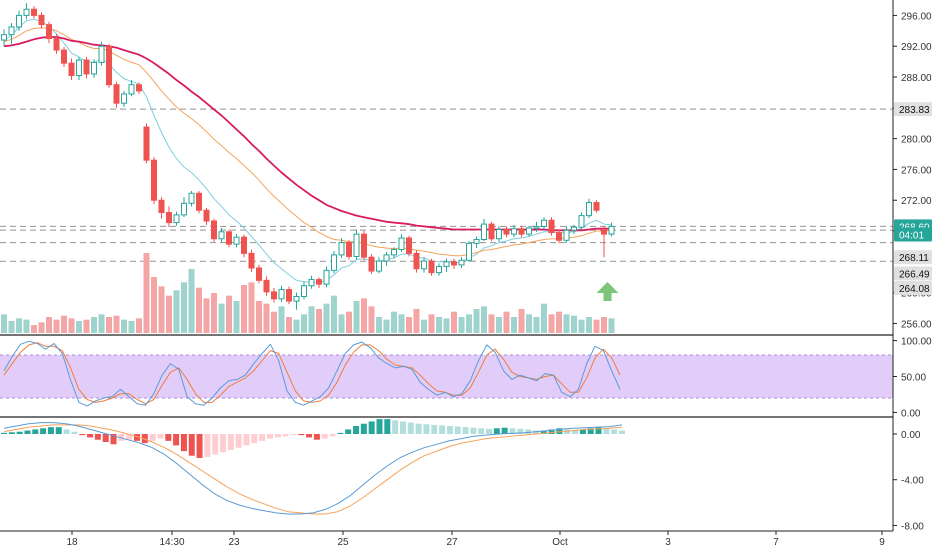 The image size is (932, 555). I want to click on stochastic-tick-label: 0.00, so click(911, 413).